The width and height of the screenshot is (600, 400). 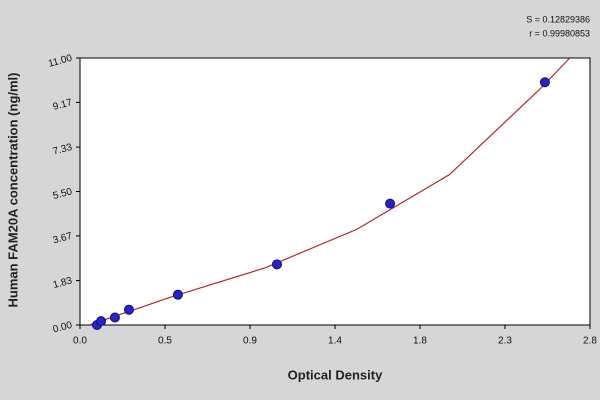 I want to click on y-tick-label: 5.50, so click(x=63, y=194).